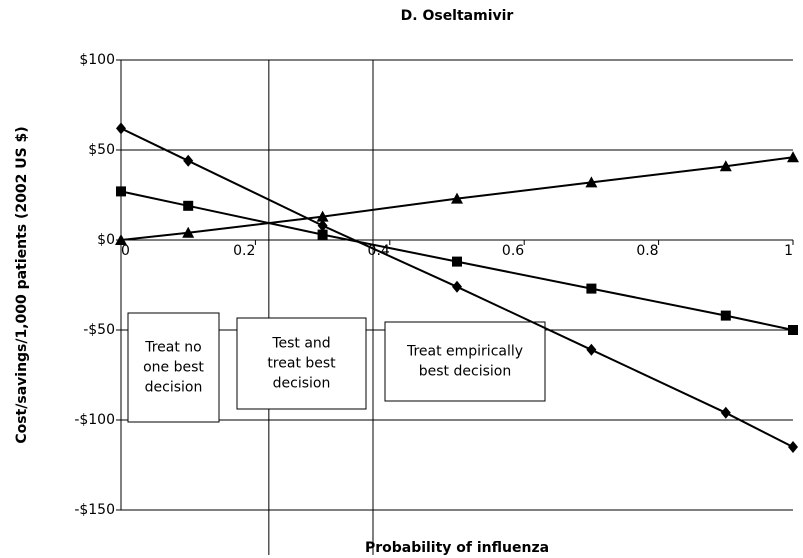 This screenshot has width=803, height=558. What do you see at coordinates (22, 284) in the screenshot?
I see `y-axis-label: Cost/savings/1,000 patients (2002 US $)` at bounding box center [22, 284].